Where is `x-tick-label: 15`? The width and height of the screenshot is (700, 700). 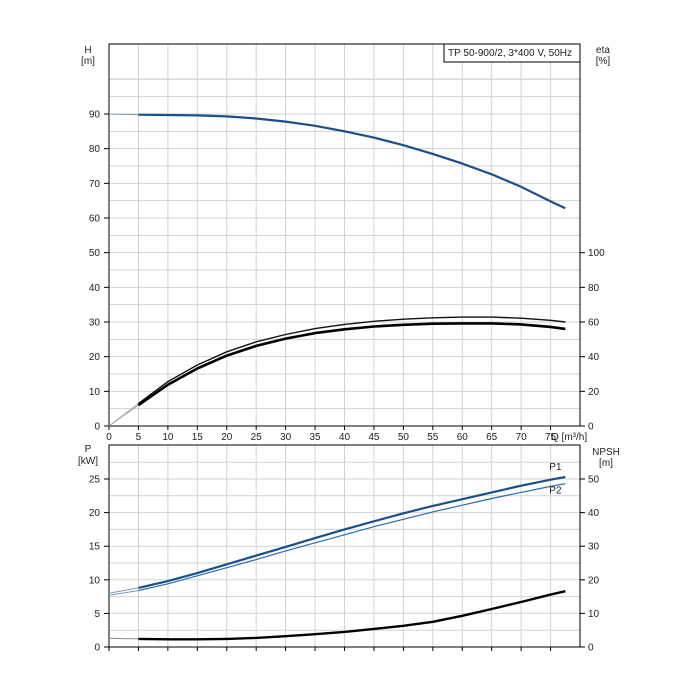 x-tick-label: 15 is located at coordinates (198, 437).